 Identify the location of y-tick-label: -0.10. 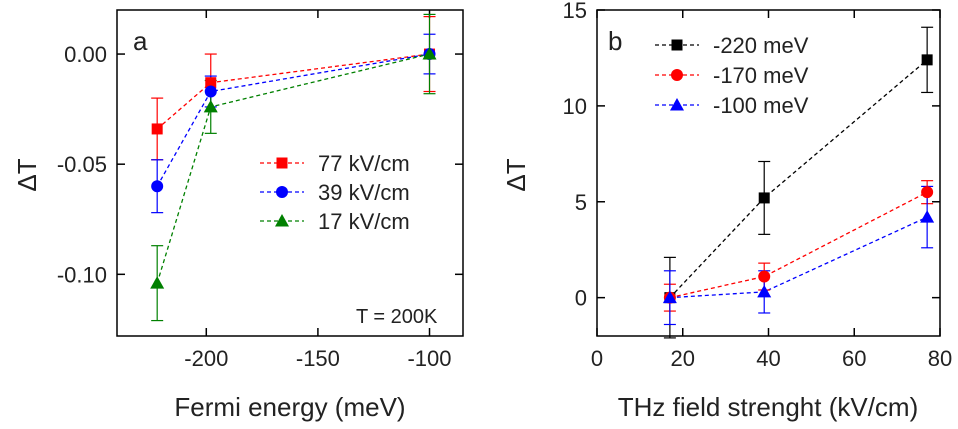
(82, 274).